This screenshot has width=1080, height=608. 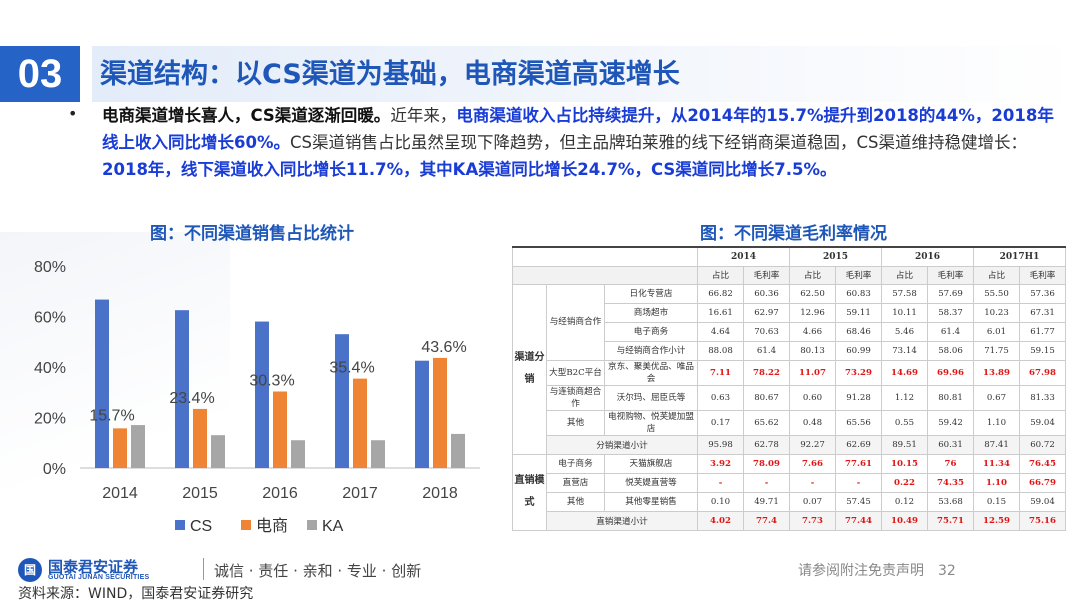 I want to click on row-subcategory: 沃尔玛、屈臣氏等, so click(x=651, y=397).